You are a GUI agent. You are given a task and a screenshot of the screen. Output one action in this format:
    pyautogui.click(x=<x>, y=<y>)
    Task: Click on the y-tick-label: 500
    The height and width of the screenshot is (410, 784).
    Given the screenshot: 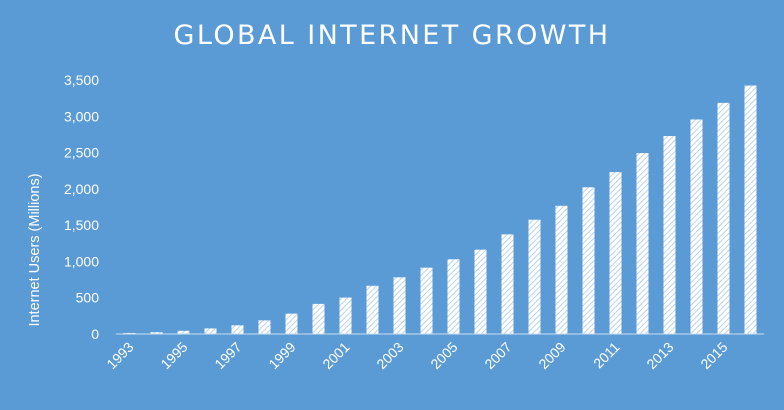 What is the action you would take?
    pyautogui.click(x=88, y=298)
    